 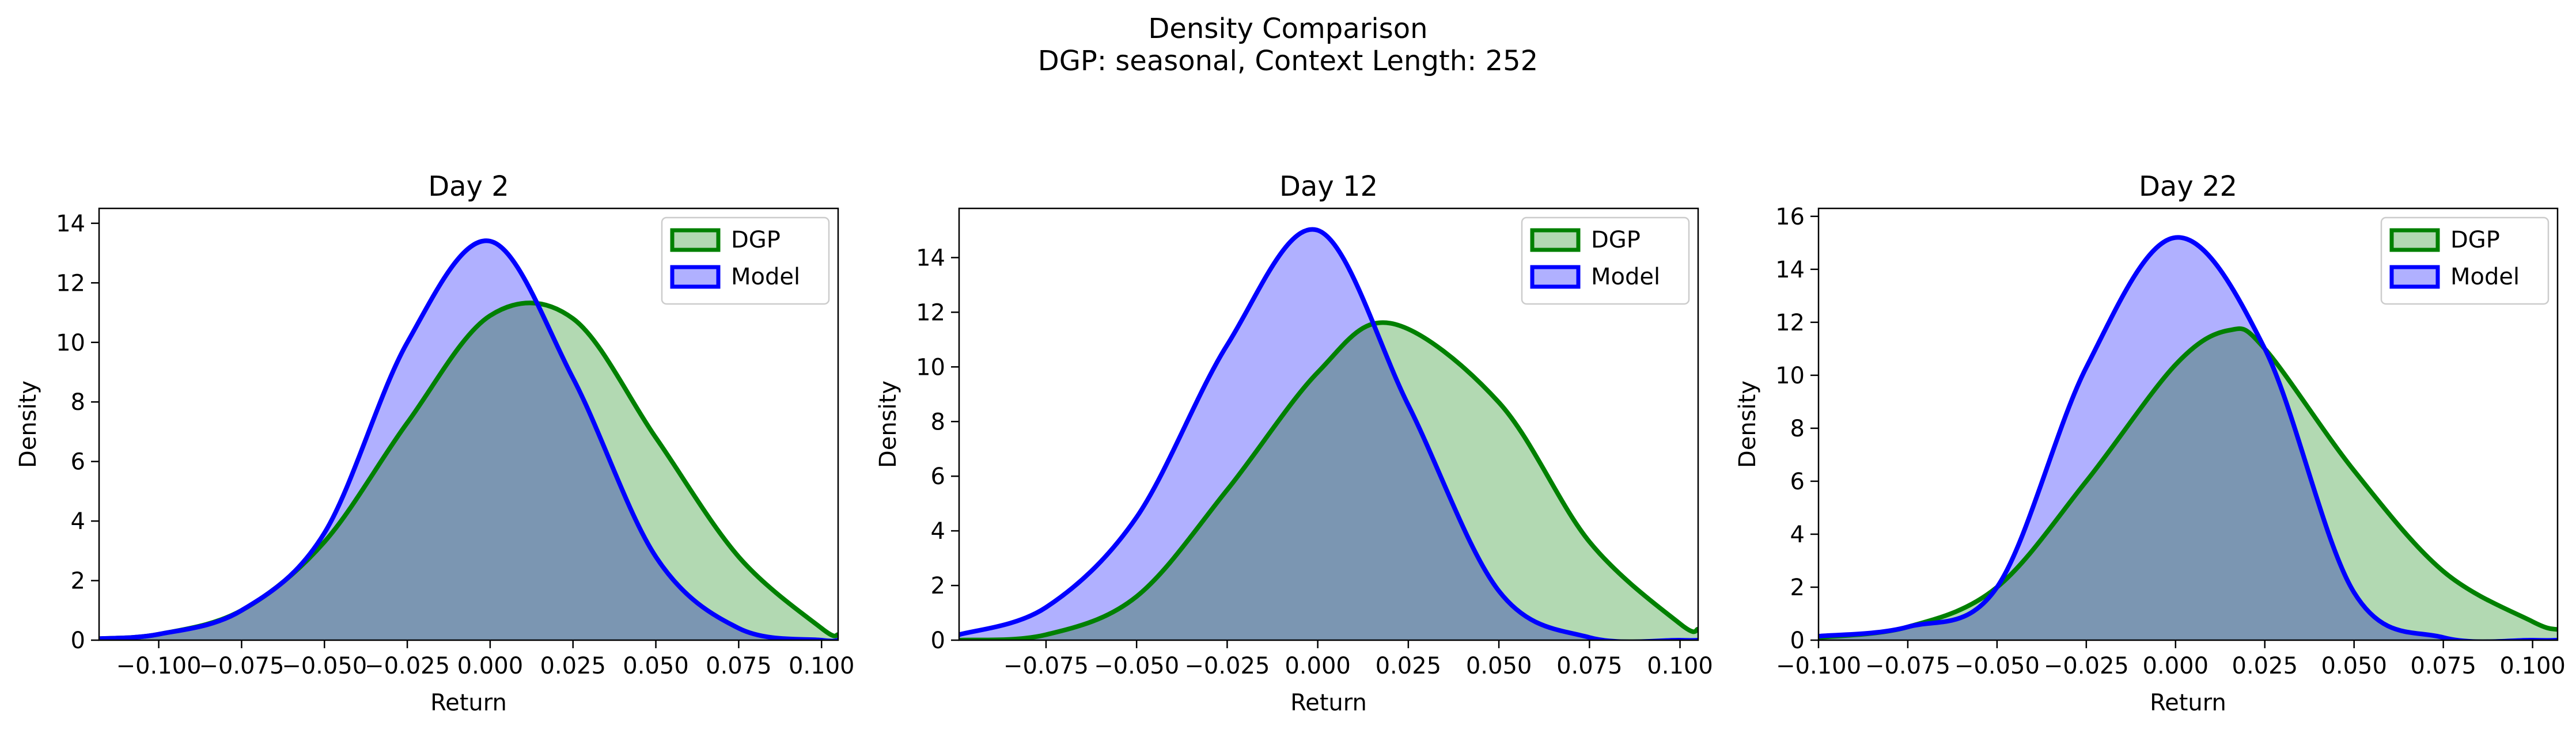 I want to click on panel-title: Day 12, so click(x=1328, y=186).